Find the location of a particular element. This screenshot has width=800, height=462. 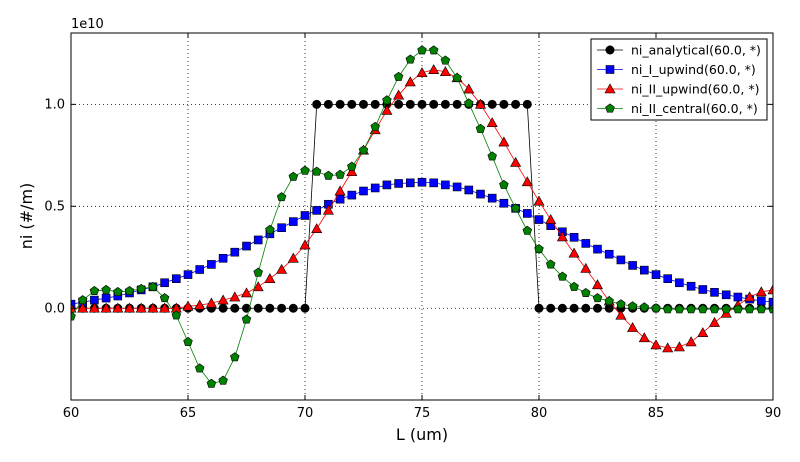

x-tick-label: 90 is located at coordinates (773, 413).